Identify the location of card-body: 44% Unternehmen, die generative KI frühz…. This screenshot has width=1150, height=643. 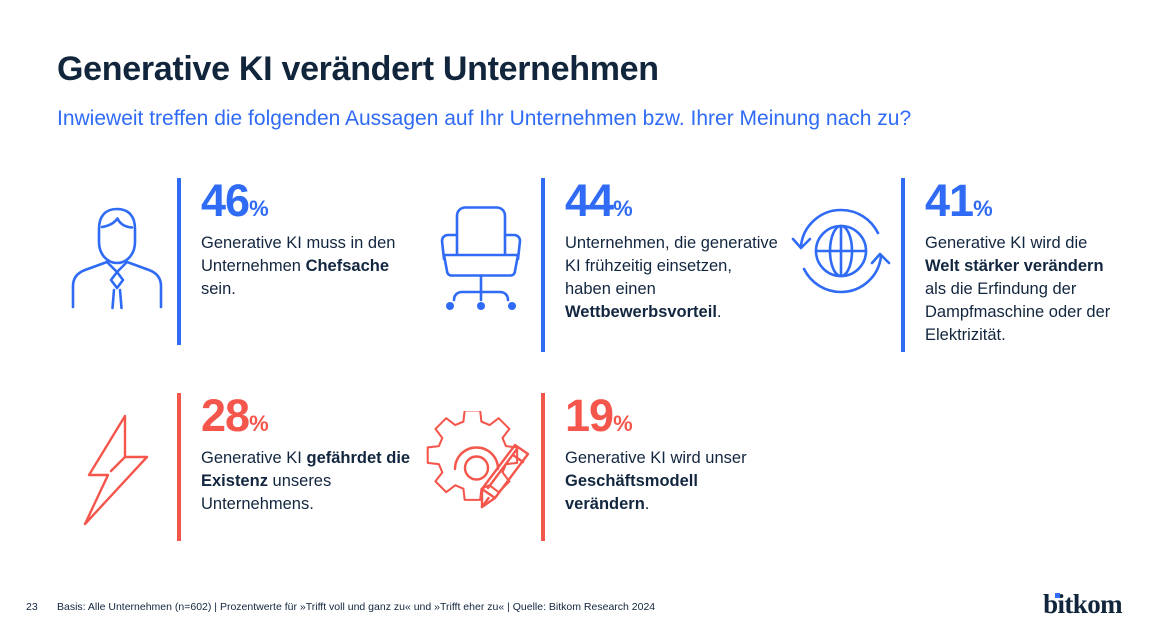
(662, 251).